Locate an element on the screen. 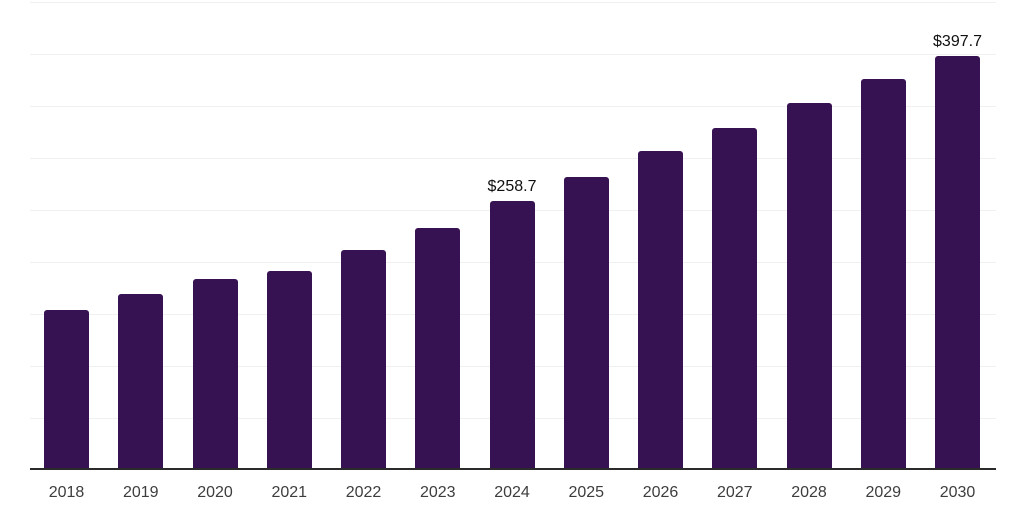  bar-2021 is located at coordinates (289, 369).